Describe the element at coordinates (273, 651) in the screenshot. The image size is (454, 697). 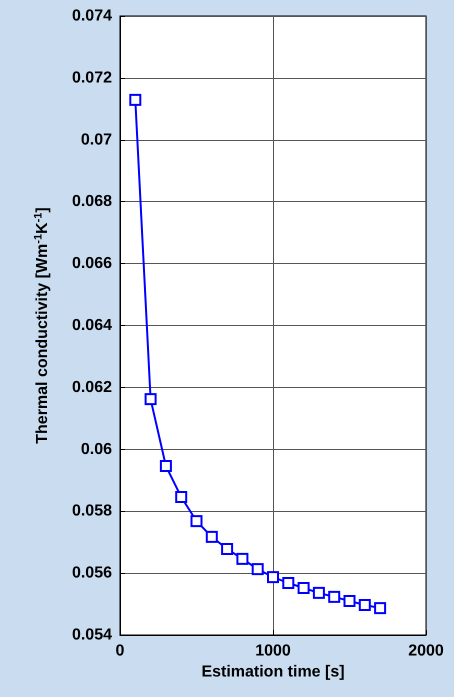
I see `x-tick-label: 1000` at that location.